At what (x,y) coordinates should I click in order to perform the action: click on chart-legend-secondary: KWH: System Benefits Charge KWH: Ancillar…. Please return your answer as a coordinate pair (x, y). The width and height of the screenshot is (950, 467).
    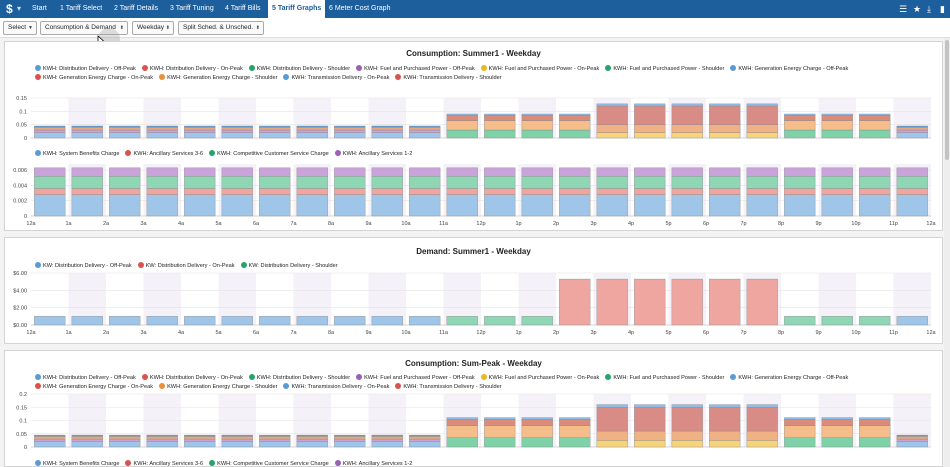
    Looking at the image, I should click on (226, 463).